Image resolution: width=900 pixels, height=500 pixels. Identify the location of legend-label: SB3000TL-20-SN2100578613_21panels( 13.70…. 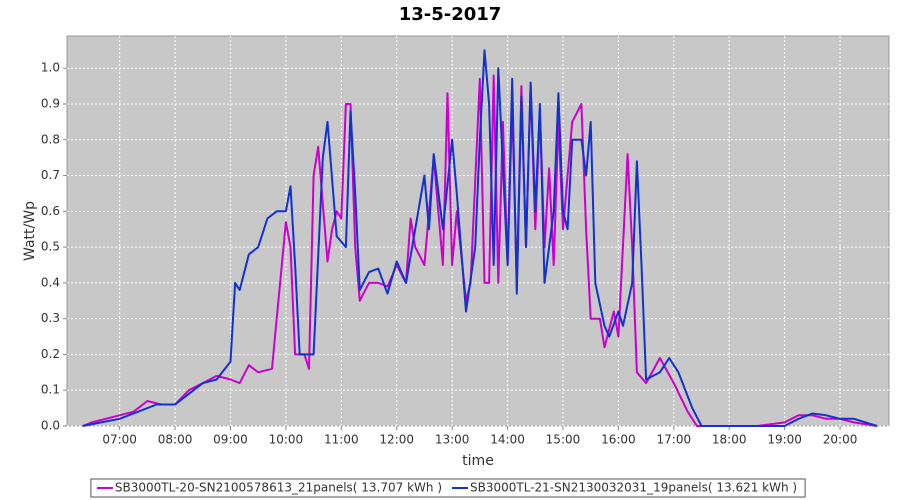
(278, 488).